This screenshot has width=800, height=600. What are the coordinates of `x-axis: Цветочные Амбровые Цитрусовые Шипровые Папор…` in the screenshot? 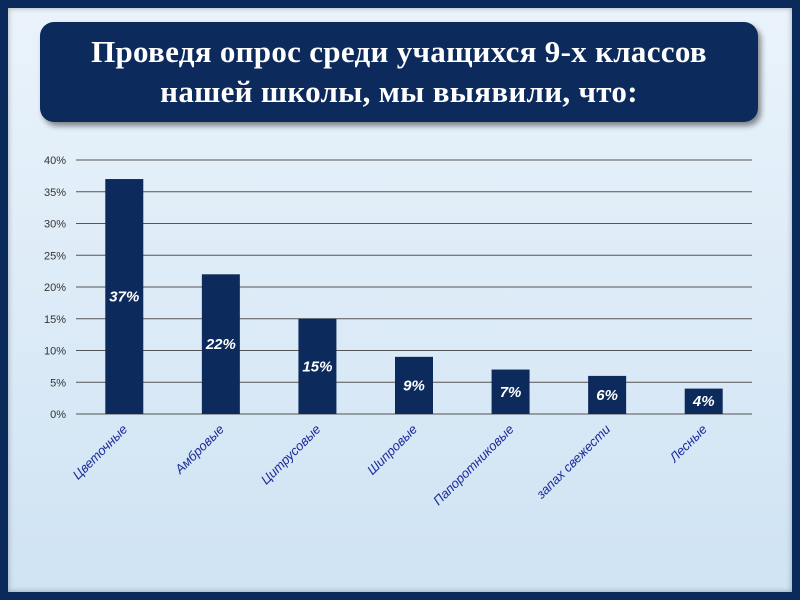 It's located at (390, 465).